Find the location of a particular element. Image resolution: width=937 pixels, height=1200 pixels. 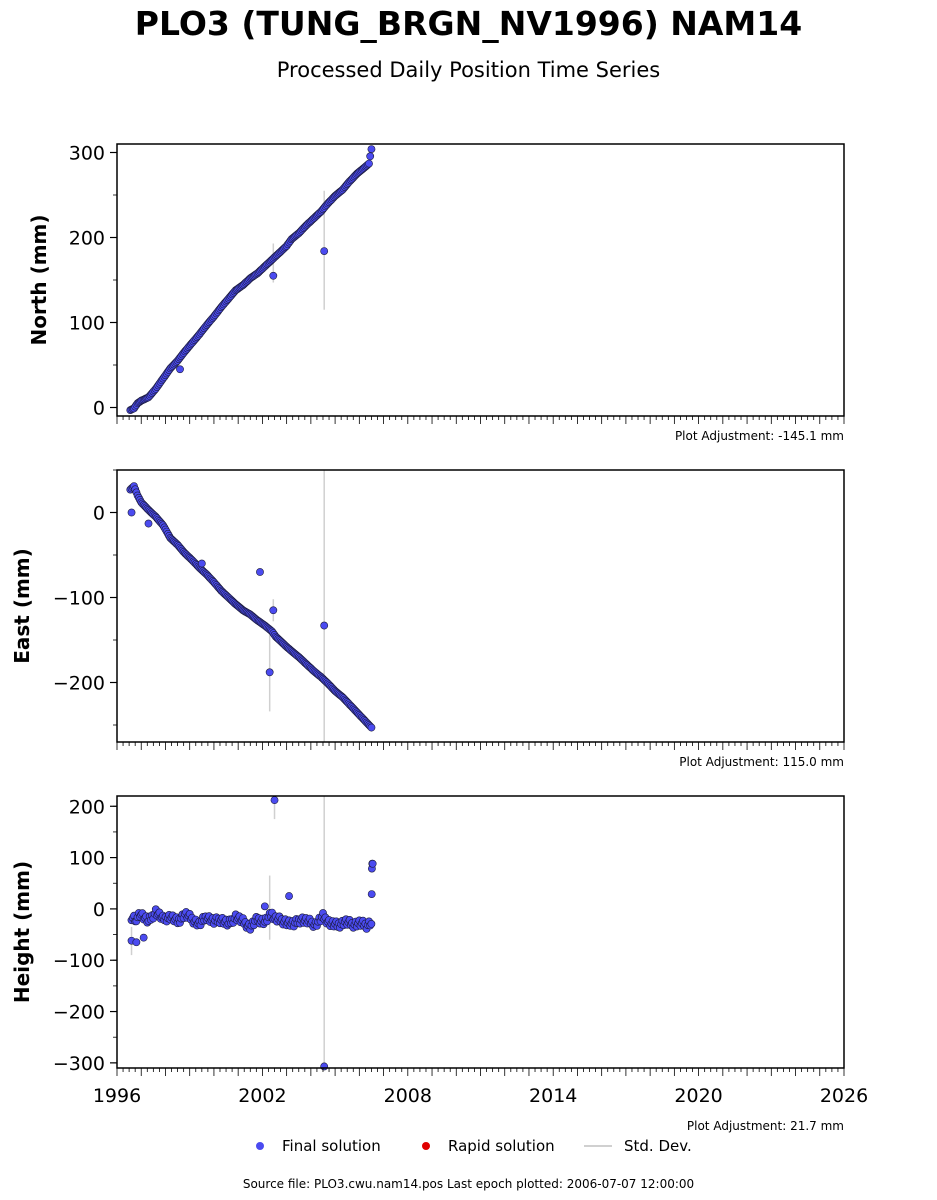

stddev-line-icon is located at coordinates (598, 1146).